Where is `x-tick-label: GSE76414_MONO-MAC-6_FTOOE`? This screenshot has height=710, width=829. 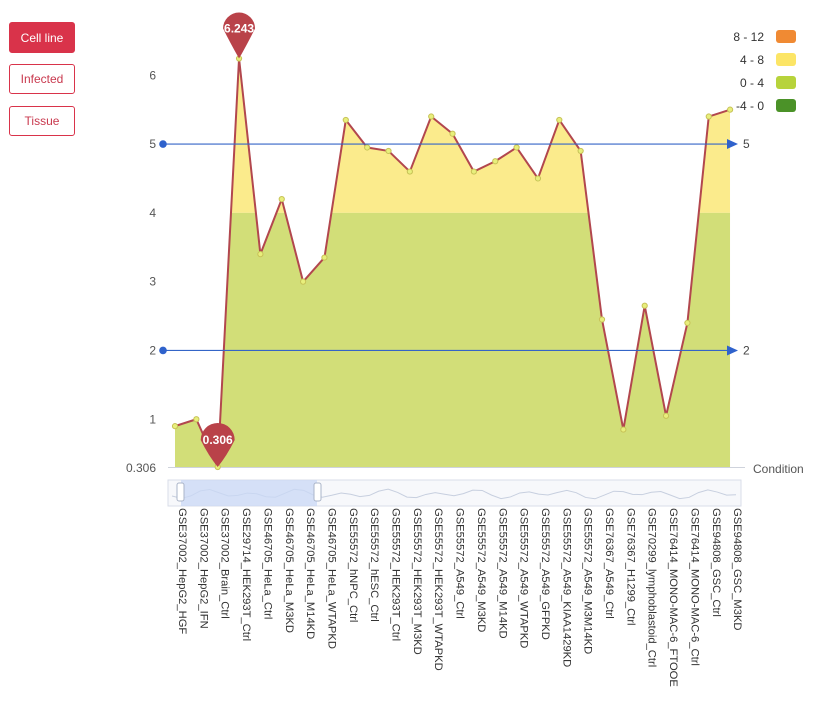
x-tick-label: GSE76414_MONO-MAC-6_FTOOE is located at coordinates (673, 597).